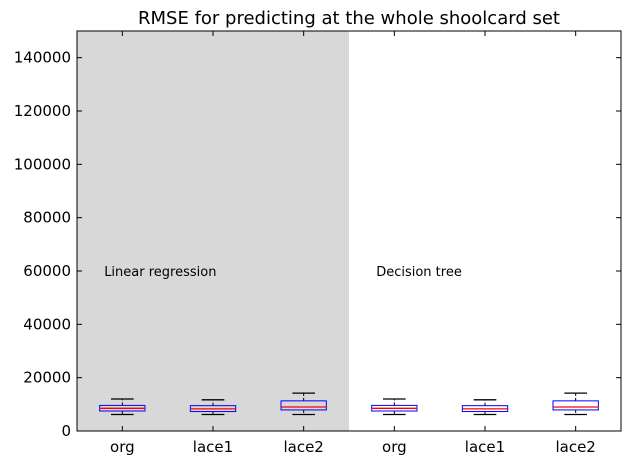 The width and height of the screenshot is (628, 465). What do you see at coordinates (47, 218) in the screenshot?
I see `y-tick-label: 80000` at bounding box center [47, 218].